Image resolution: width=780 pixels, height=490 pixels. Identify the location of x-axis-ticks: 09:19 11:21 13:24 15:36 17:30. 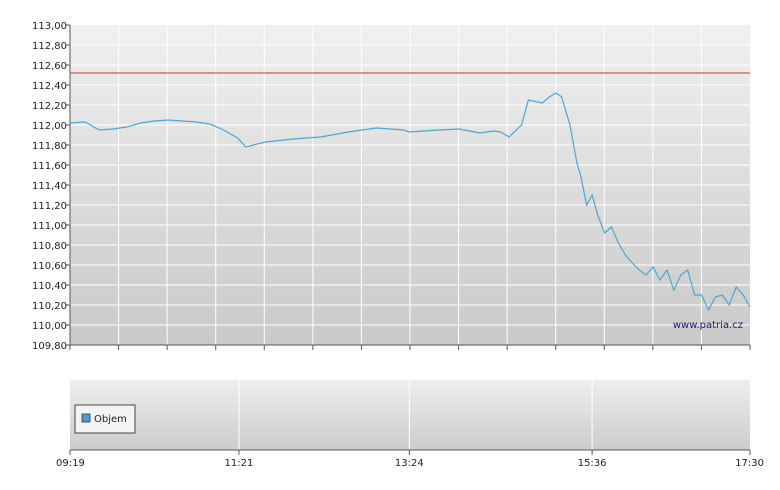
(410, 459).